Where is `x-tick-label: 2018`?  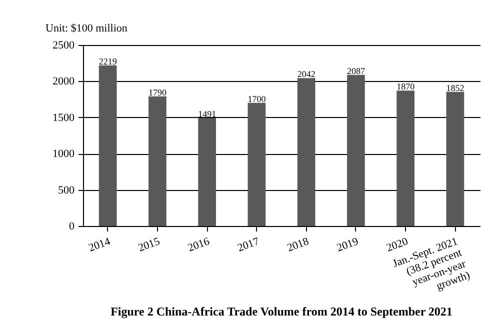 x-tick-label: 2018 is located at coordinates (298, 244).